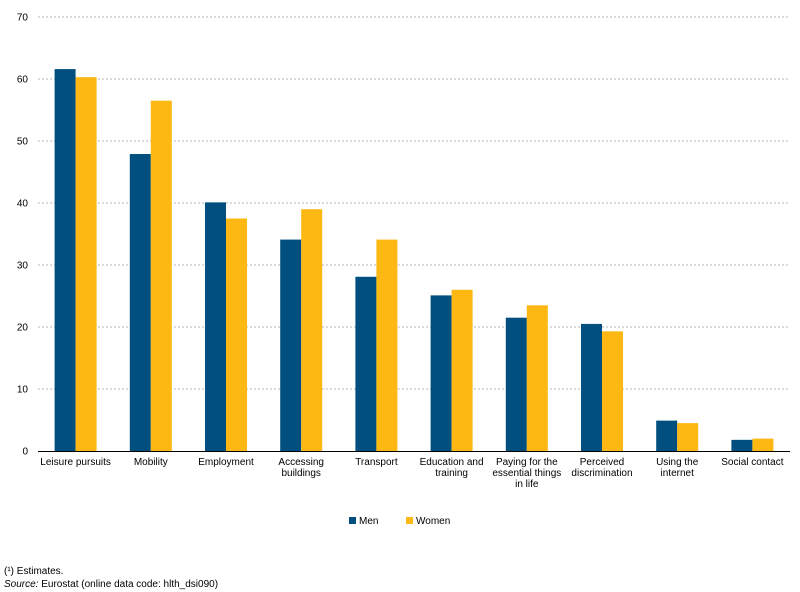 This screenshot has width=800, height=592. Describe the element at coordinates (602, 462) in the screenshot. I see `x-tick-label-line: Perceived` at that location.